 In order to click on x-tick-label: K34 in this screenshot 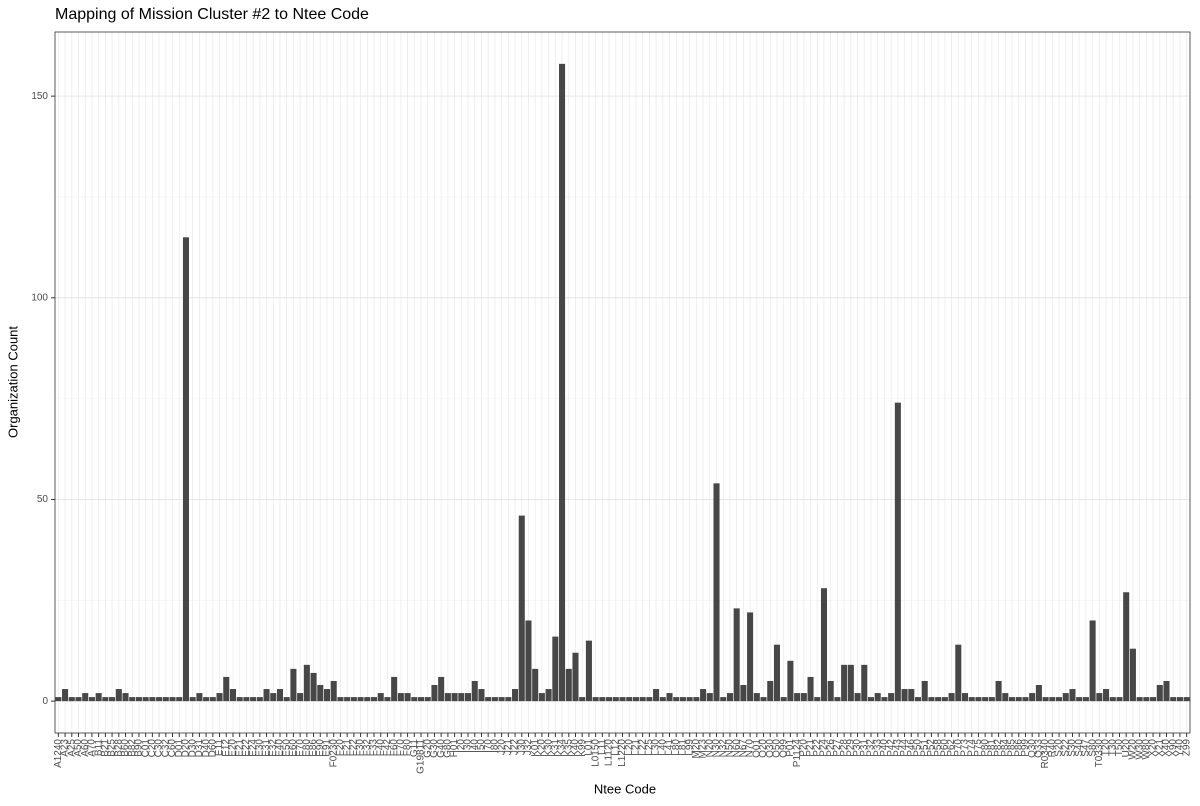, I will do `click(562, 748)`.